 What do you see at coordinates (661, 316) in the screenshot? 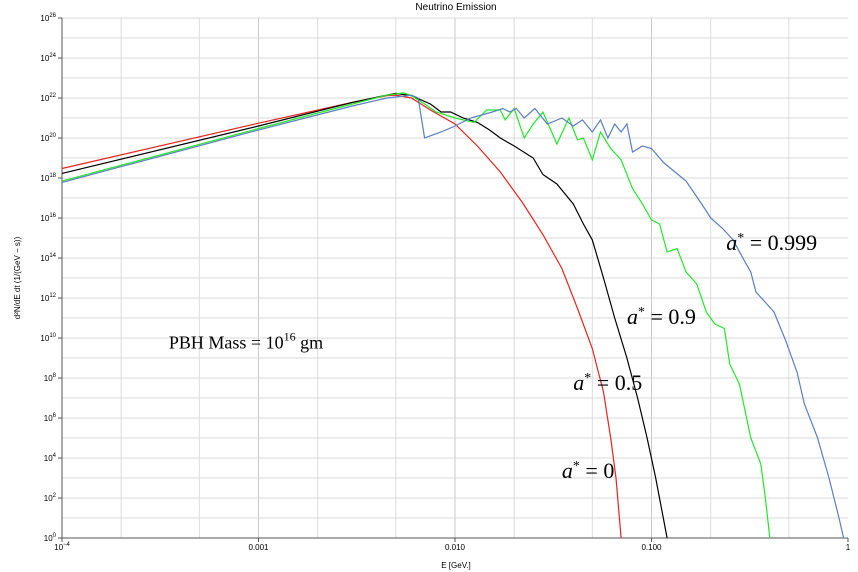
I see `annotation-2: a* = 0.9` at bounding box center [661, 316].